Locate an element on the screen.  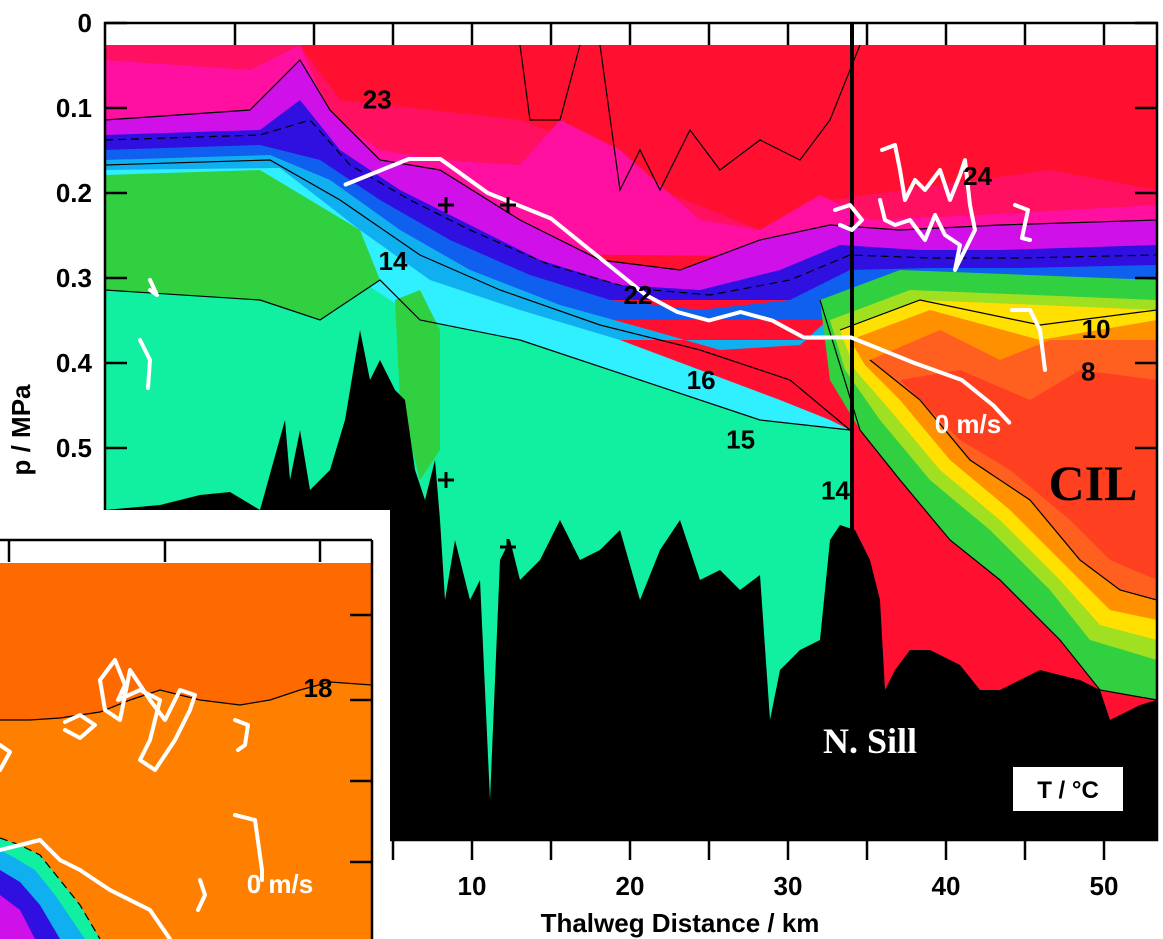
station-markers is located at coordinates (477, 376).